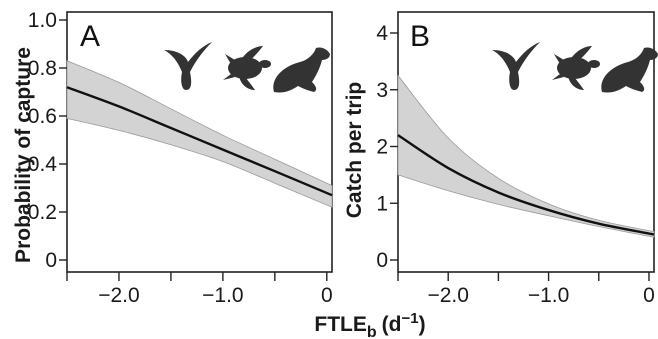  I want to click on y-tick-label: 3, so click(382, 90).